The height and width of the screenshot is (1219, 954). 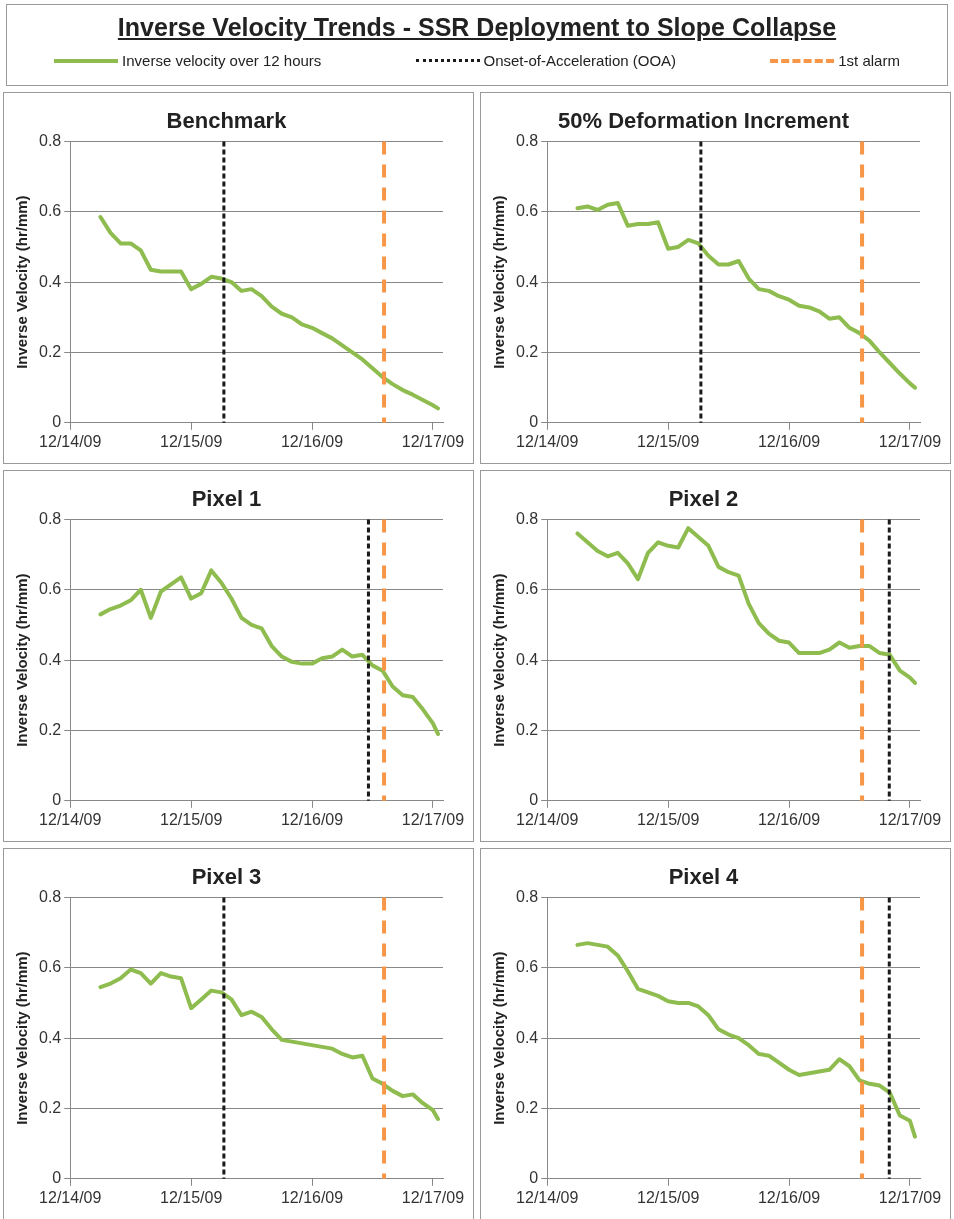 I want to click on chart-title: Pixel 4, so click(x=704, y=877).